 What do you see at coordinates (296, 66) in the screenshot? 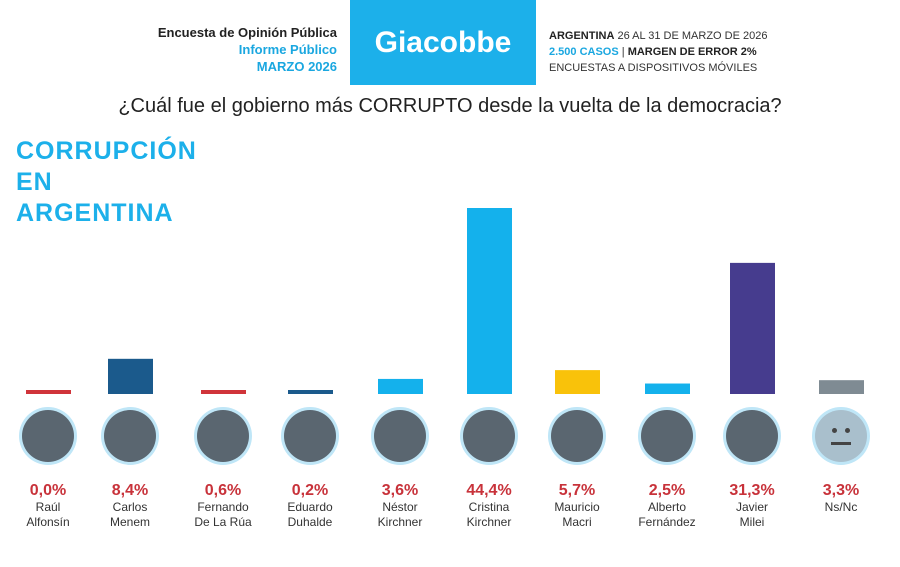
I see `report-date: MARZO 2026` at bounding box center [296, 66].